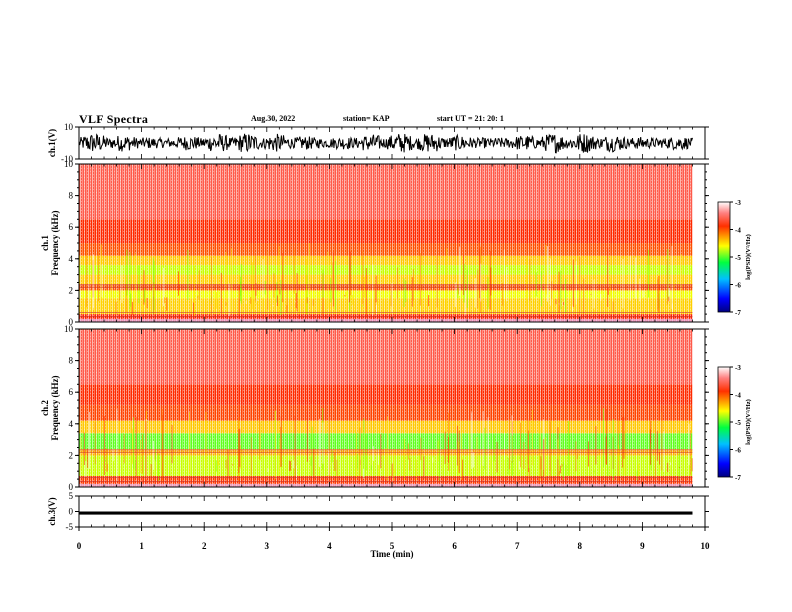 The image size is (792, 612). I want to click on ch1-waveform-xticks, so click(392, 143).